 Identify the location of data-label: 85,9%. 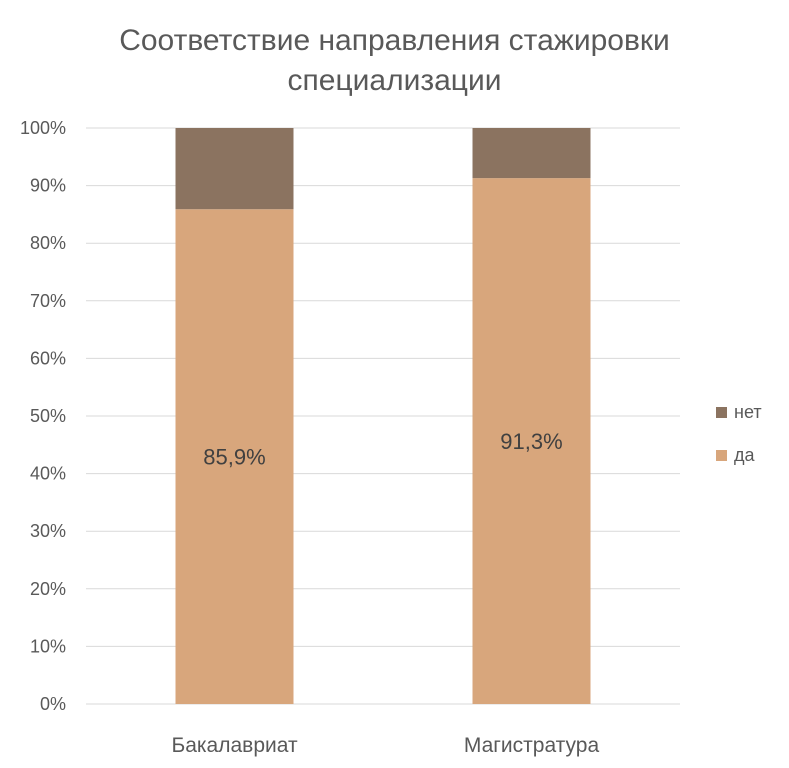
(234, 457).